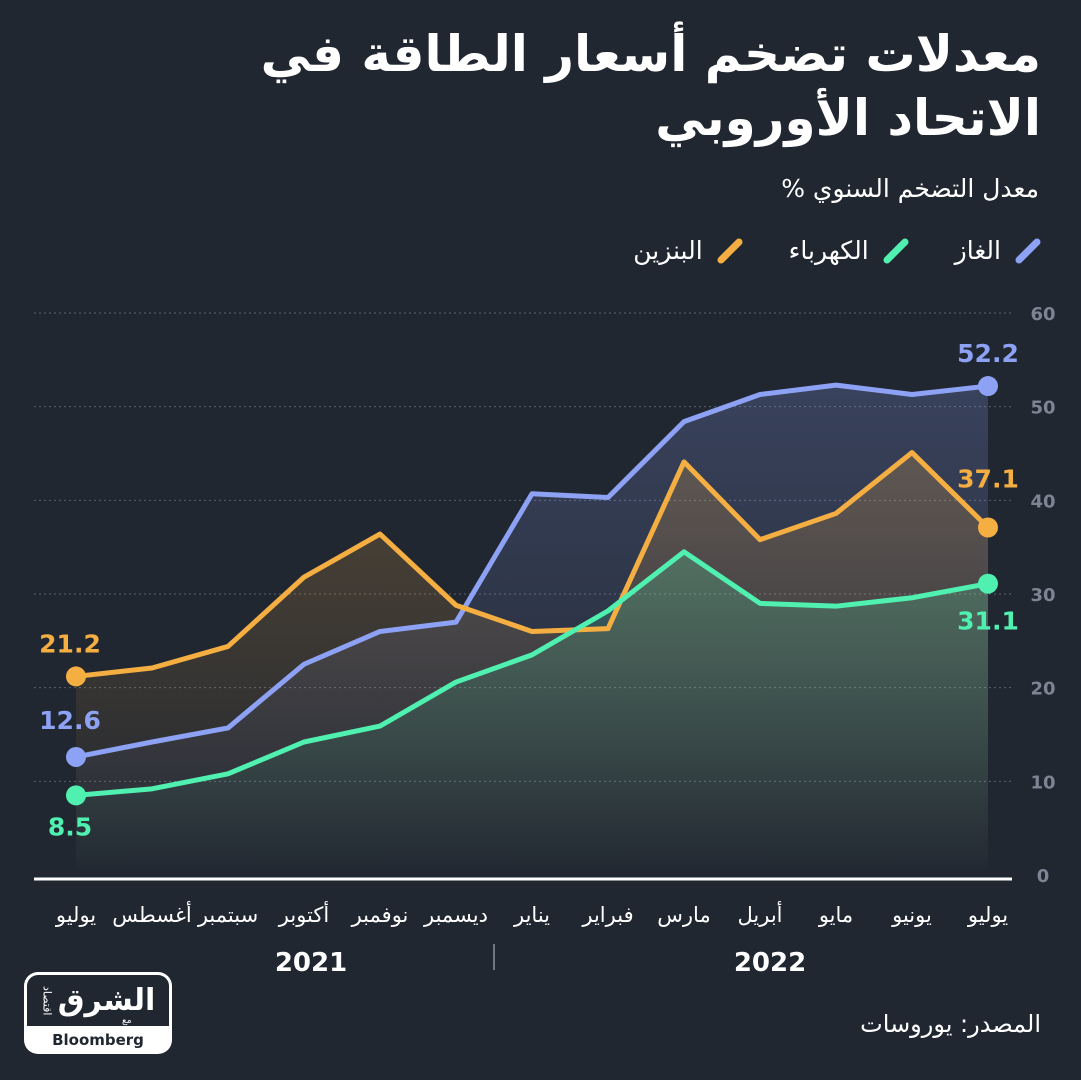  Describe the element at coordinates (910, 188) in the screenshot. I see `chart-subtitle: معدل التضخم السنوي %` at that location.